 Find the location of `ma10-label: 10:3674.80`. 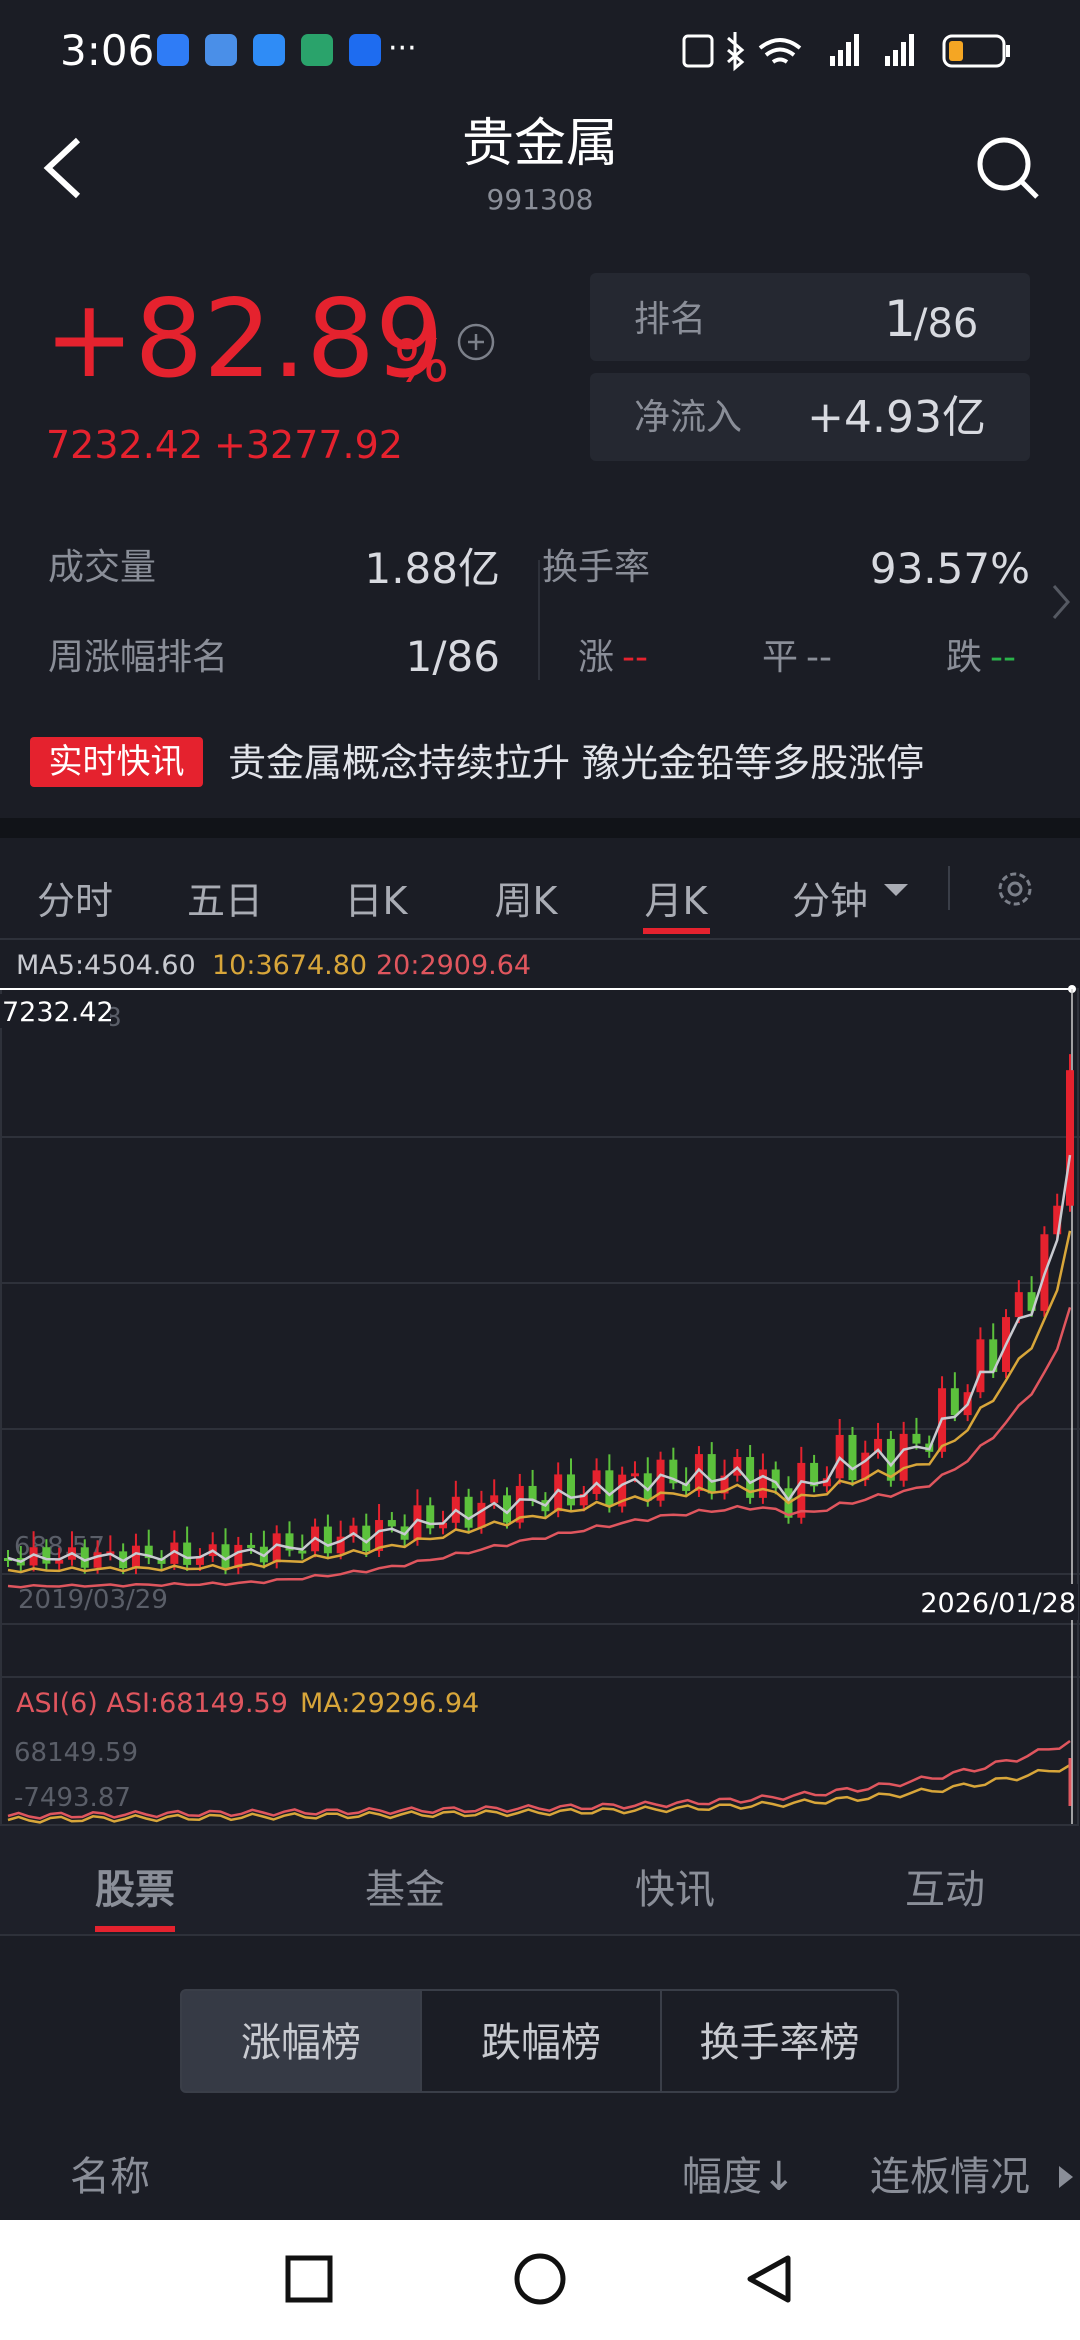

ma10-label: 10:3674.80 is located at coordinates (289, 965).